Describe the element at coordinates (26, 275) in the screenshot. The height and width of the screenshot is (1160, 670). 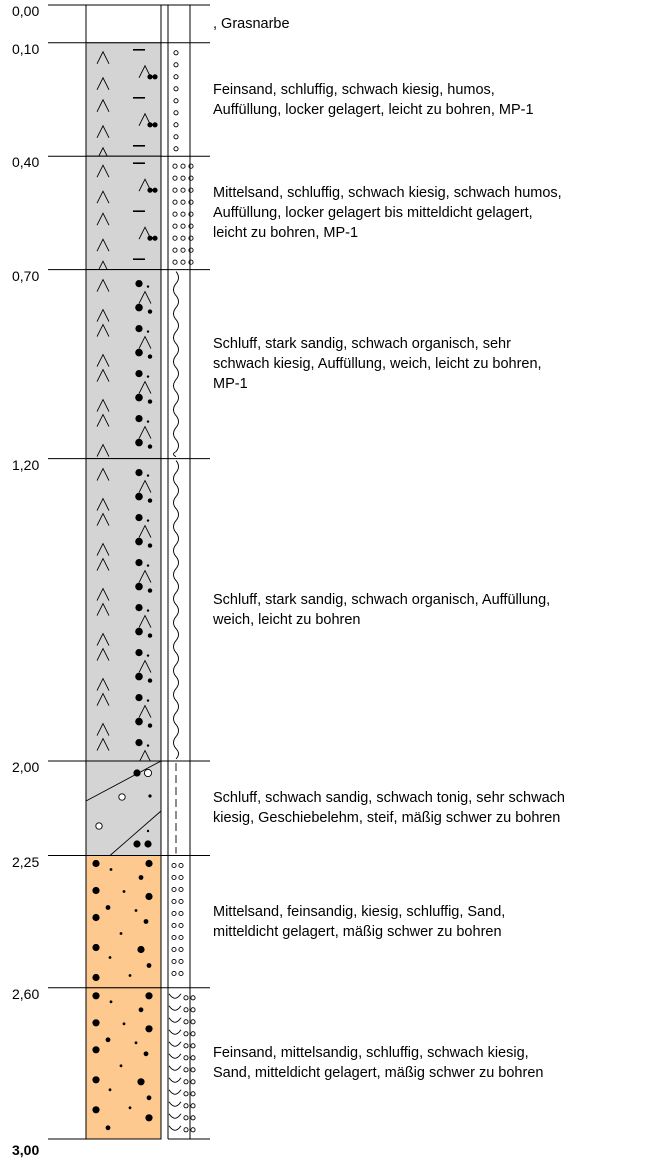
I see `depth-label: 0,70` at that location.